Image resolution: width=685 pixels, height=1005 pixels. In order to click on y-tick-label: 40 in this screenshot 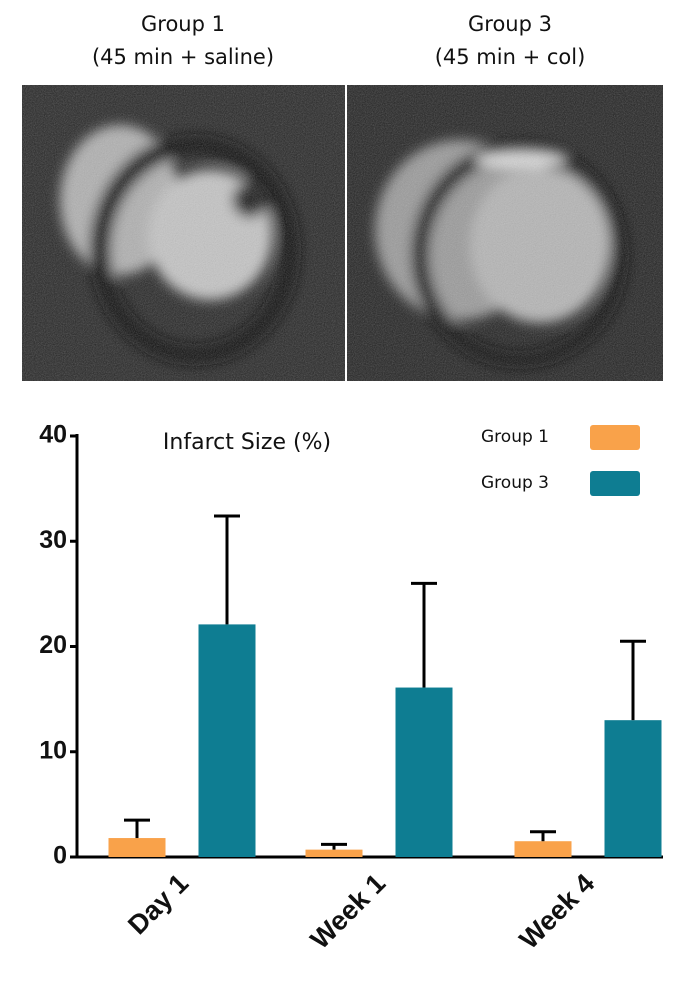, I will do `click(53, 435)`.